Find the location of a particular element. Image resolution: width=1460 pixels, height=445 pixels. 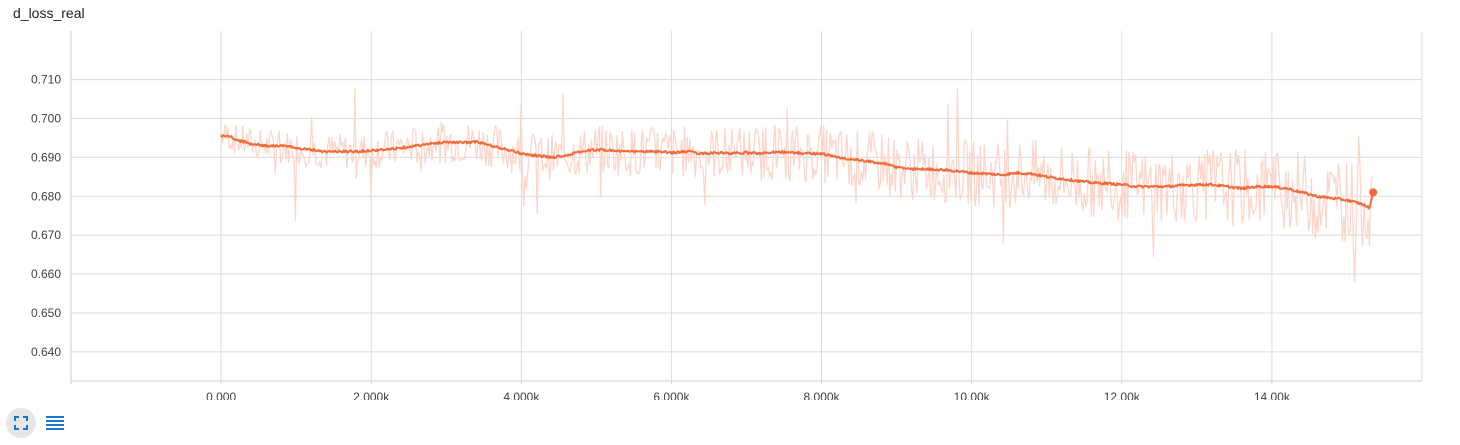

smoothed-series-line is located at coordinates (797, 172).